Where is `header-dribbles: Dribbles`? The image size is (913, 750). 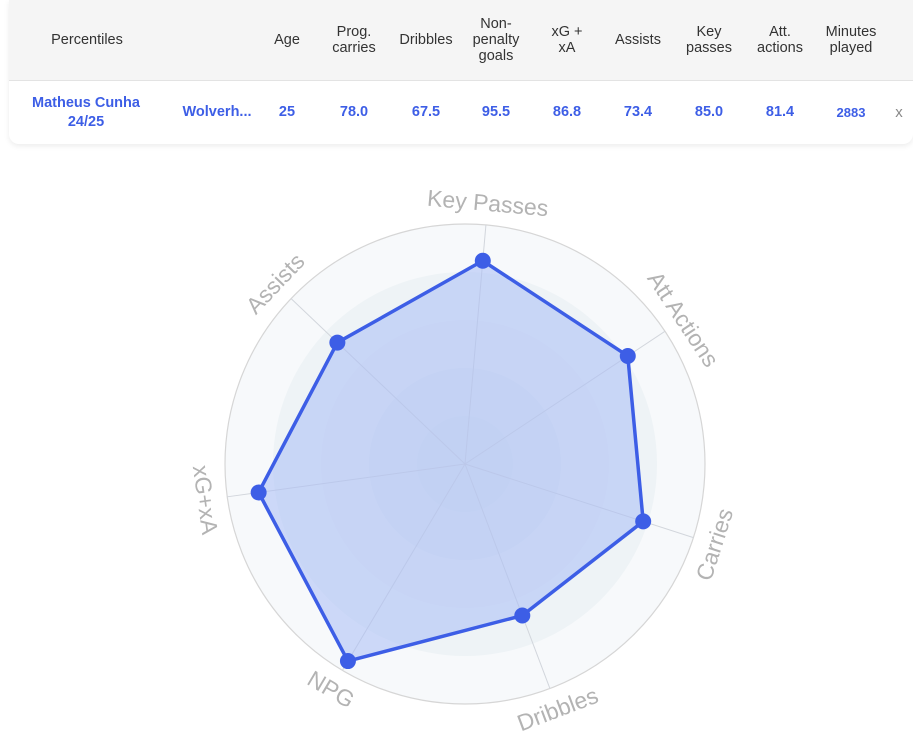
header-dribbles: Dribbles is located at coordinates (426, 40).